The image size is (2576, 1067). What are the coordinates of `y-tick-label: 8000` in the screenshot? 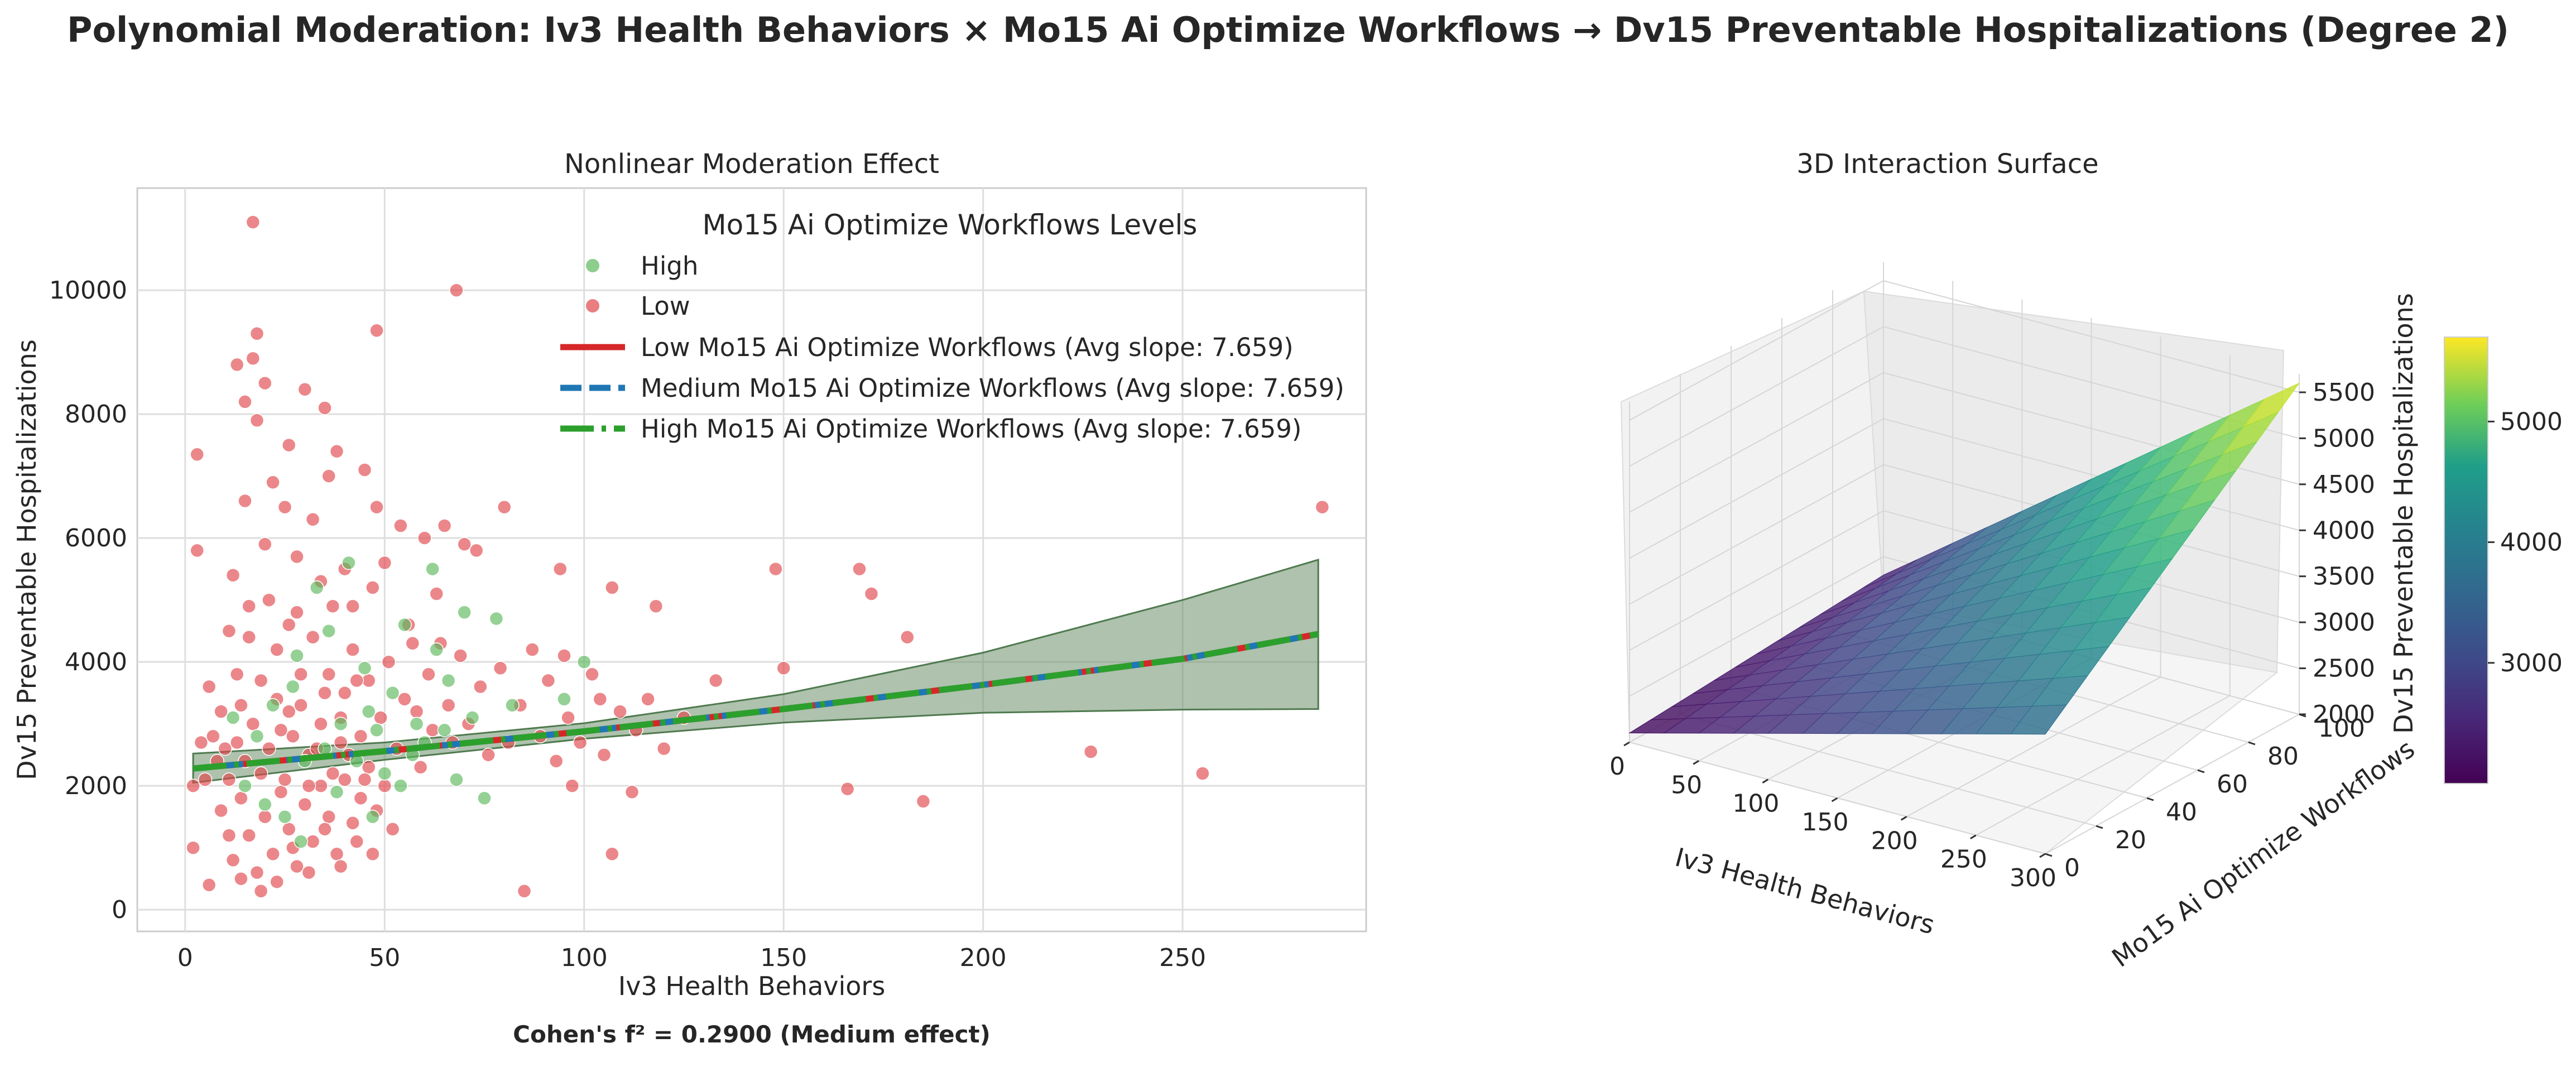 It's located at (96, 415).